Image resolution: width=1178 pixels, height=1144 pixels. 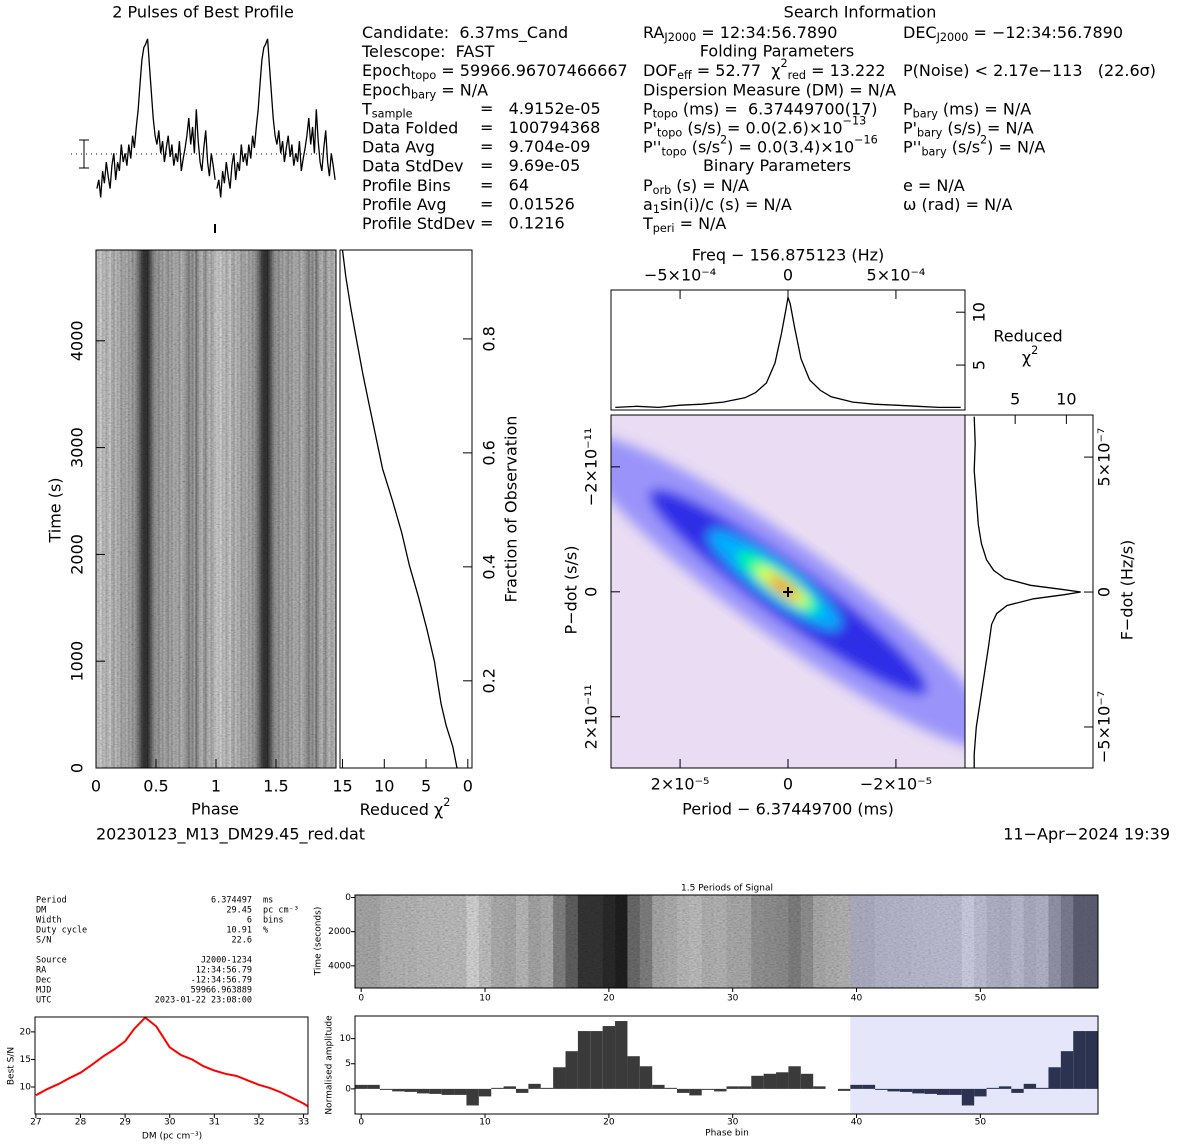 What do you see at coordinates (43, 981) in the screenshot?
I see `param-name: Dec` at bounding box center [43, 981].